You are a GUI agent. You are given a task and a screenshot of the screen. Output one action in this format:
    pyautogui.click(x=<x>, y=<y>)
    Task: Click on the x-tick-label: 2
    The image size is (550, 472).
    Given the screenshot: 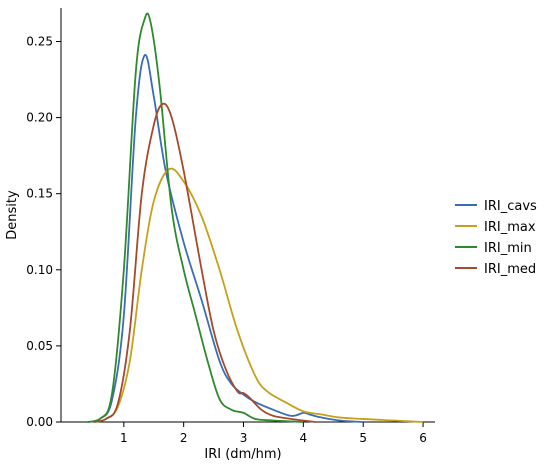 What is the action you would take?
    pyautogui.click(x=184, y=438)
    